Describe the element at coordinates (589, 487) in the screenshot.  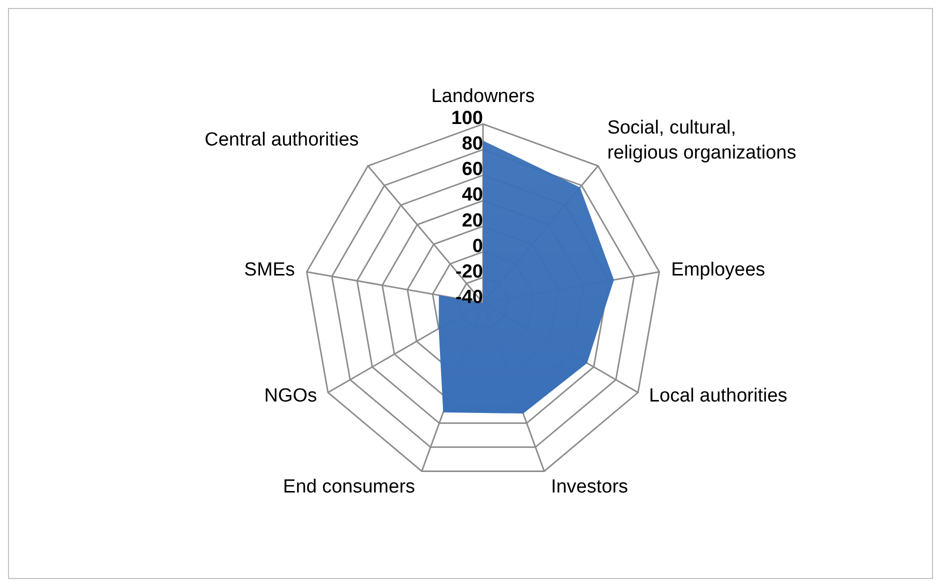
I see `spoke-label: Investors` at that location.